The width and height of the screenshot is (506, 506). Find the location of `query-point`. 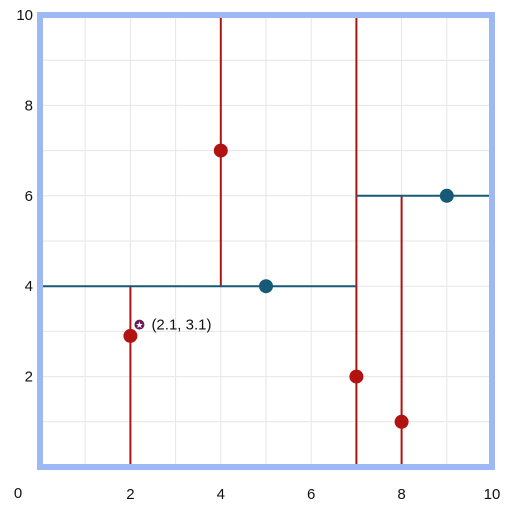

query-point is located at coordinates (139, 324).